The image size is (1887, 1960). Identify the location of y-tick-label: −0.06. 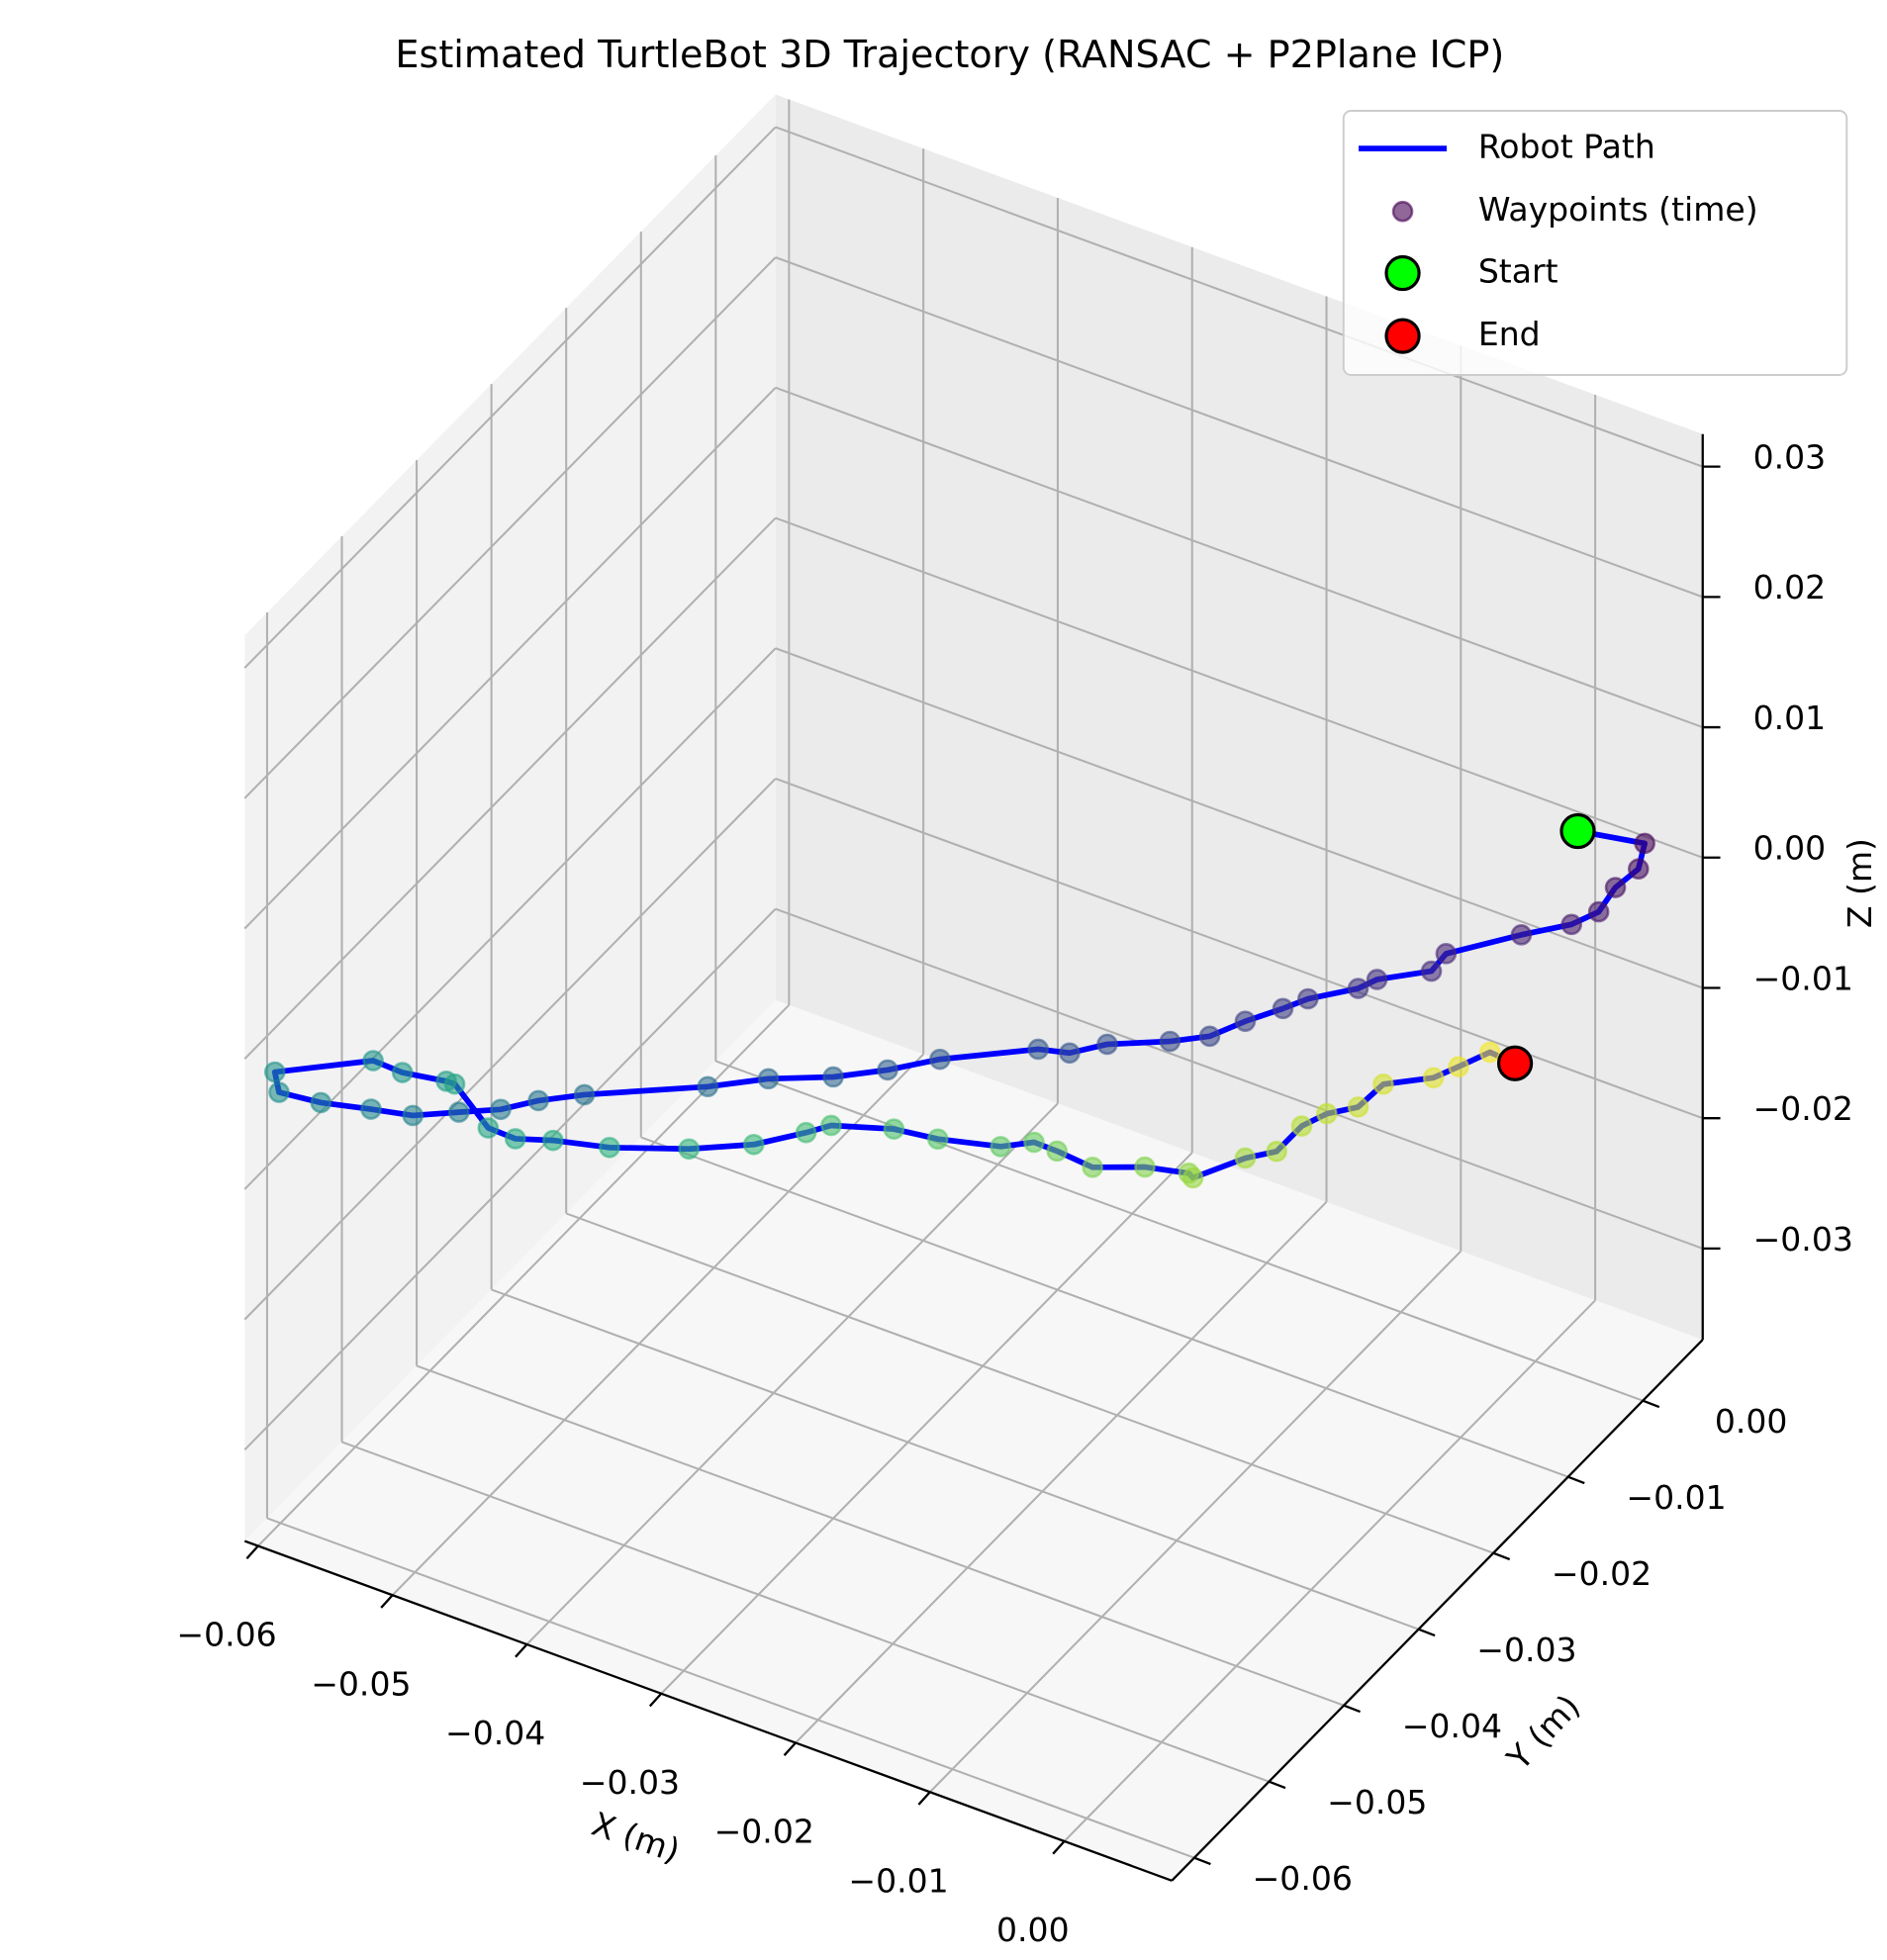
(1303, 1878).